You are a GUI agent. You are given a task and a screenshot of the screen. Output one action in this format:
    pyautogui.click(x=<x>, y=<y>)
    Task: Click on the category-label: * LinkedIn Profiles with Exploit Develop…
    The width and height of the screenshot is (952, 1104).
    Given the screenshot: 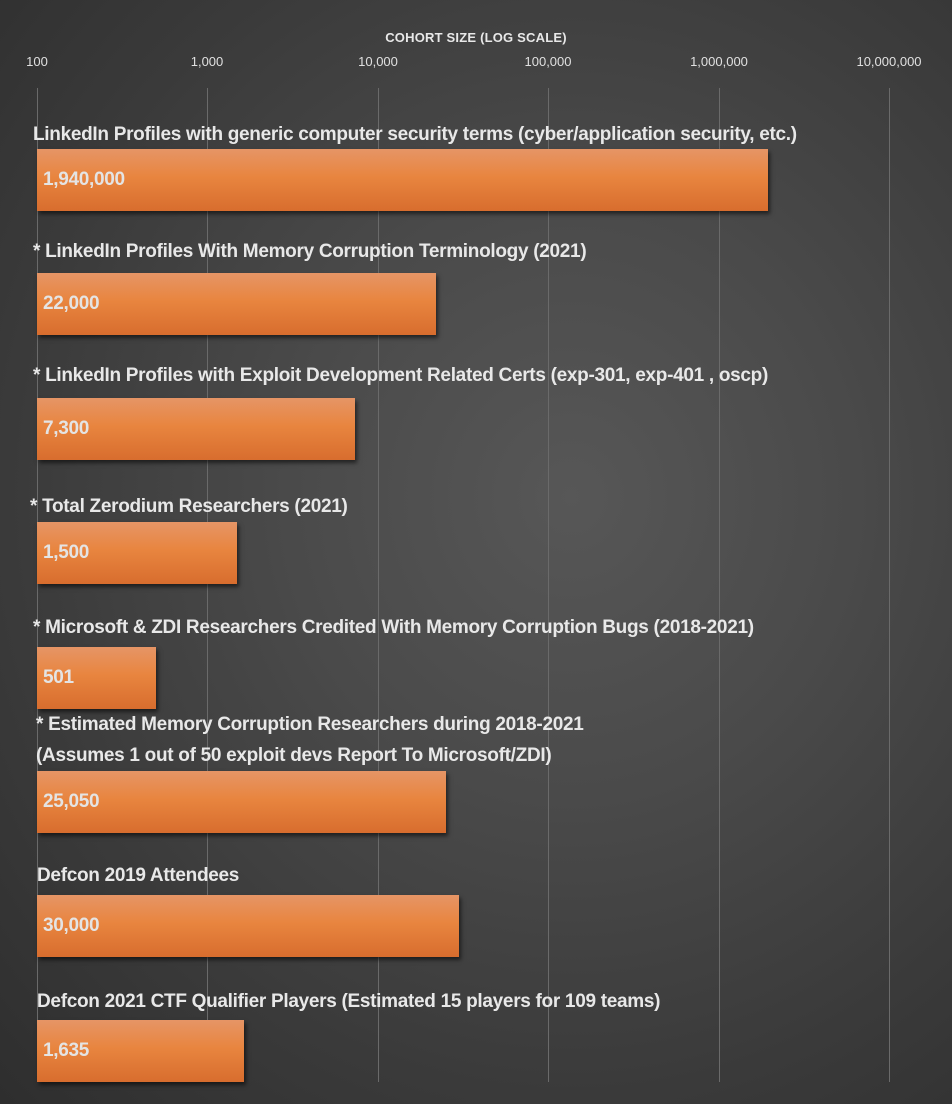 What is the action you would take?
    pyautogui.click(x=401, y=375)
    